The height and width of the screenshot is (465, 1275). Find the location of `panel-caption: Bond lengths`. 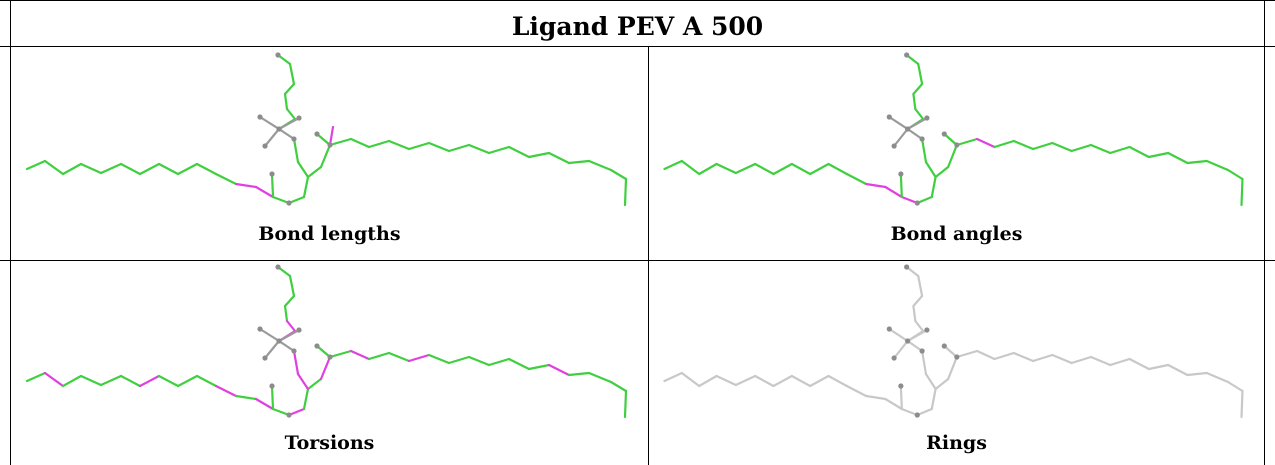

panel-caption: Bond lengths is located at coordinates (329, 234).